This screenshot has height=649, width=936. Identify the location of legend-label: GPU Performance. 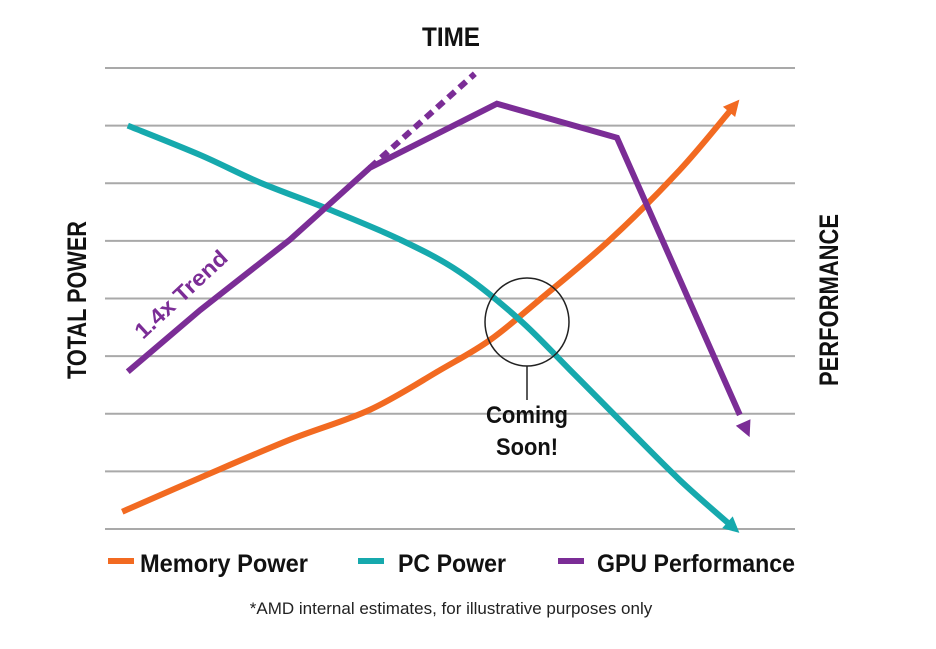
(696, 564).